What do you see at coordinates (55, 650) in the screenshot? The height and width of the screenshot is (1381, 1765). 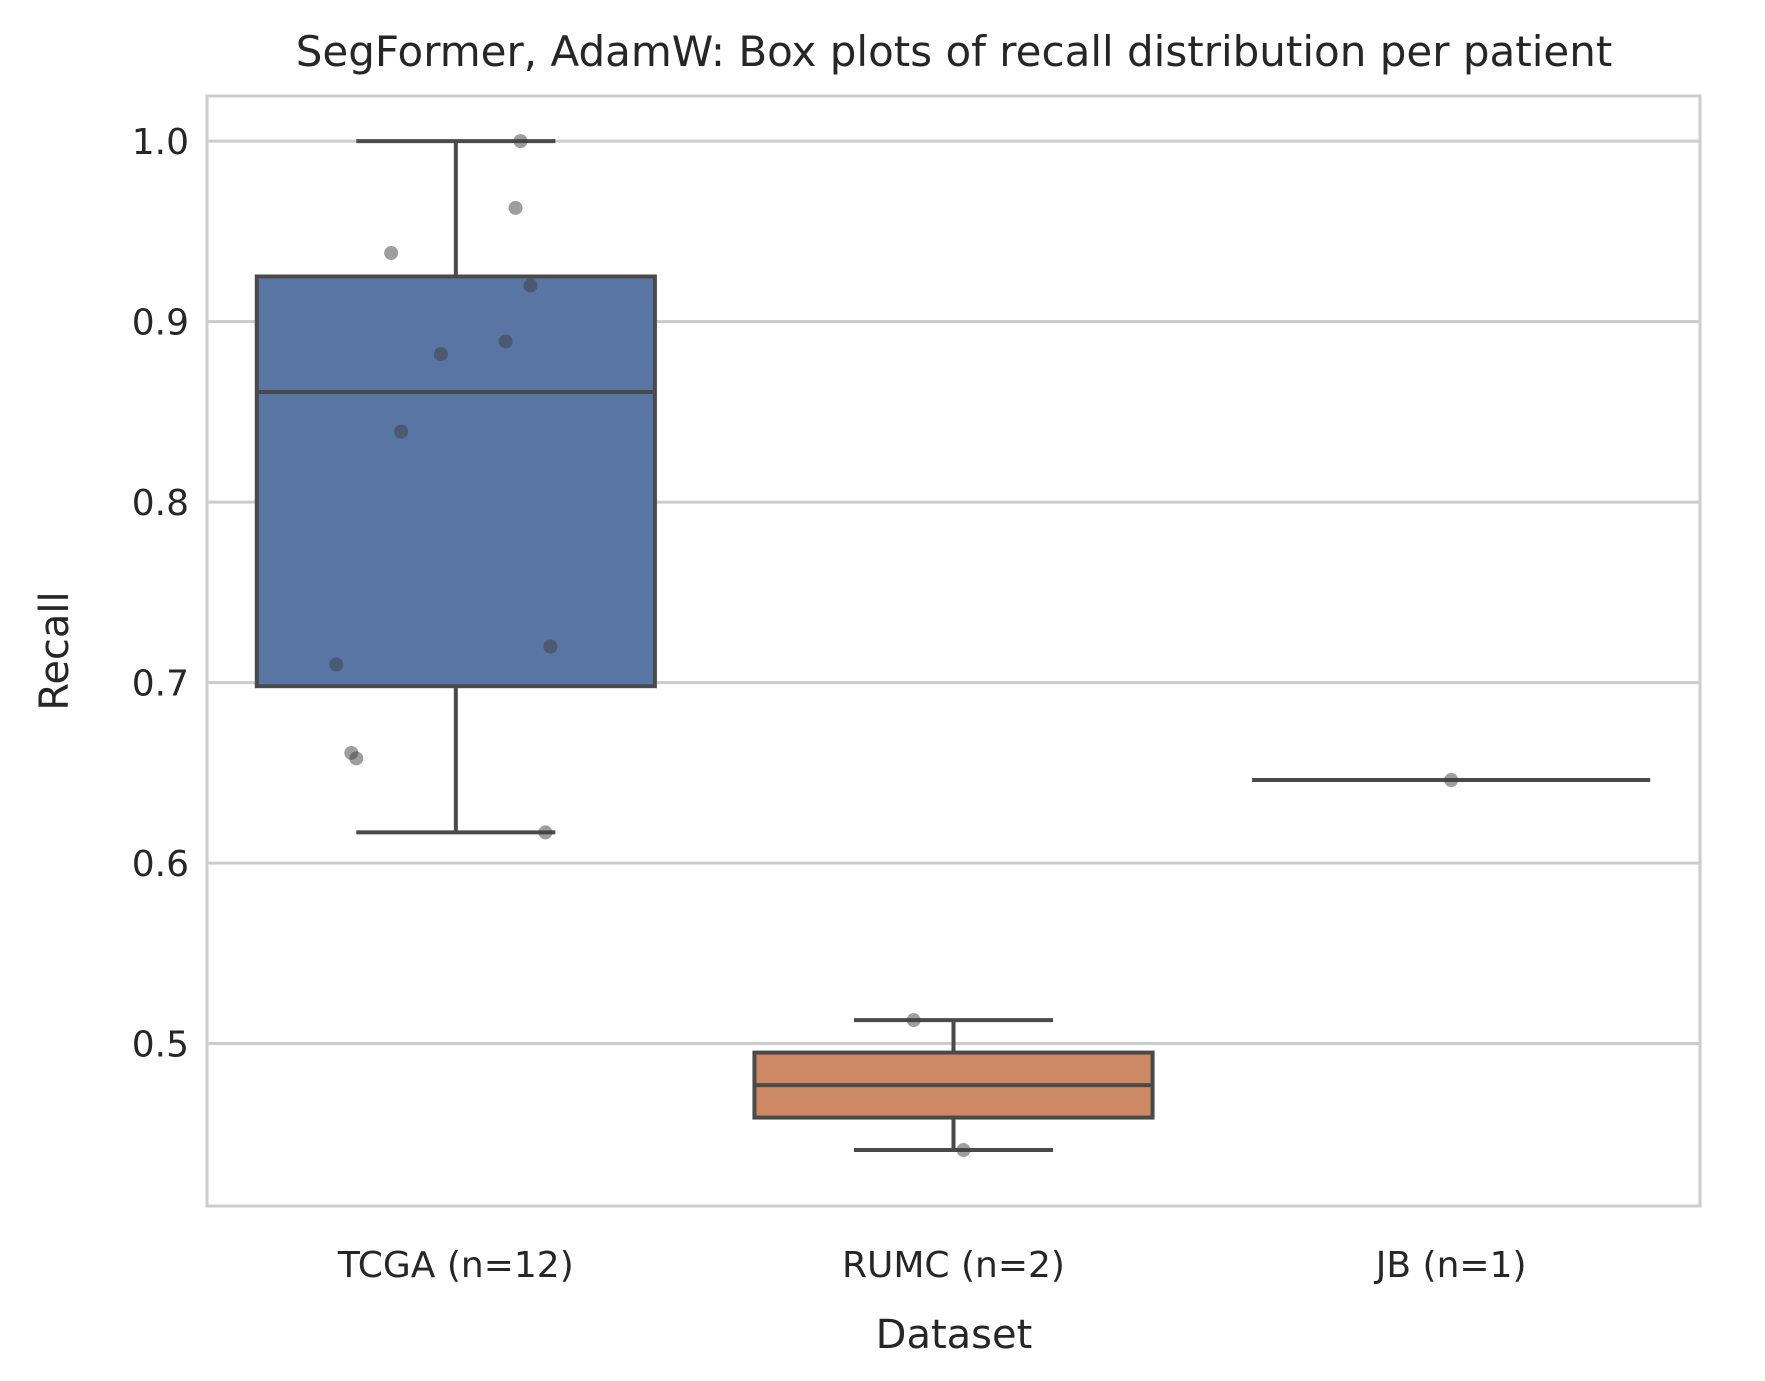 I see `y-axis-label: Recall` at bounding box center [55, 650].